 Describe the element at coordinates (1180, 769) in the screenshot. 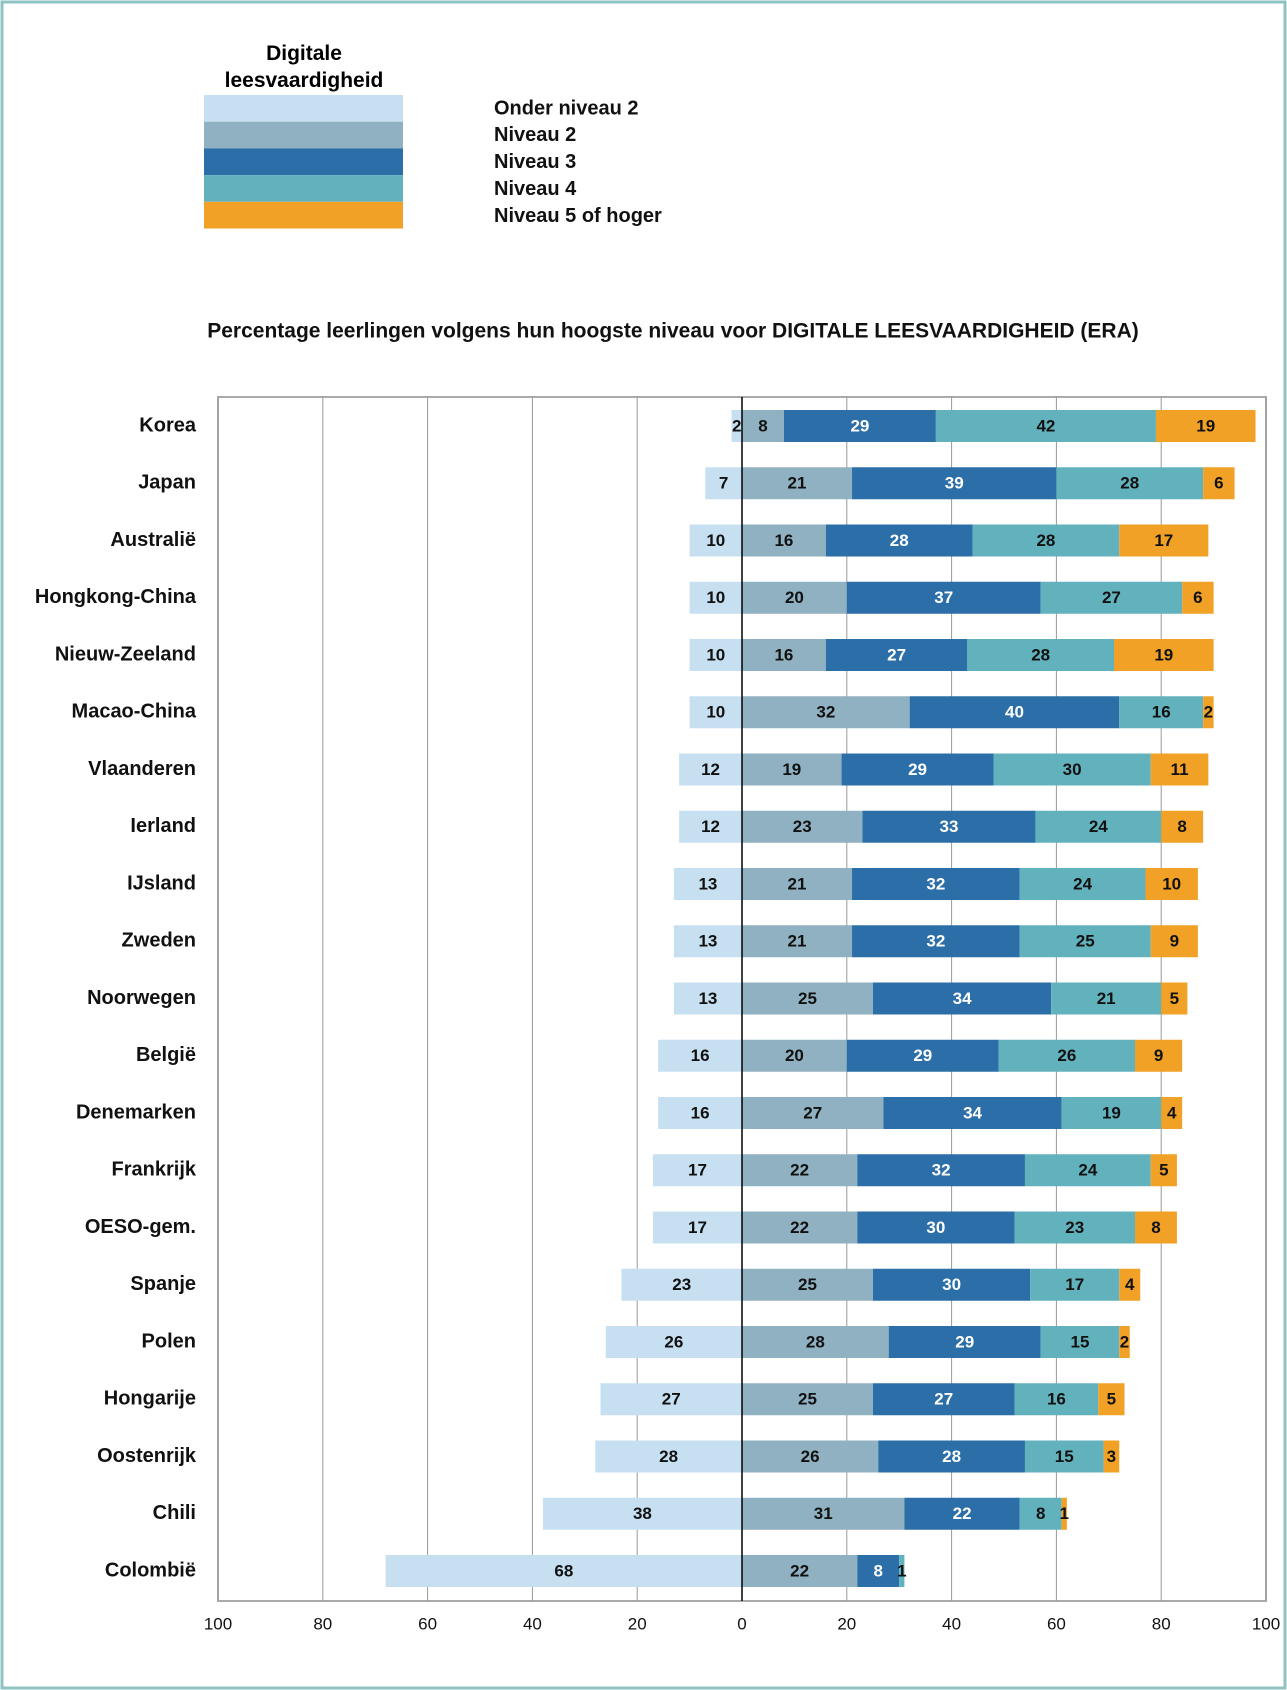

I see `value-label: 11` at that location.